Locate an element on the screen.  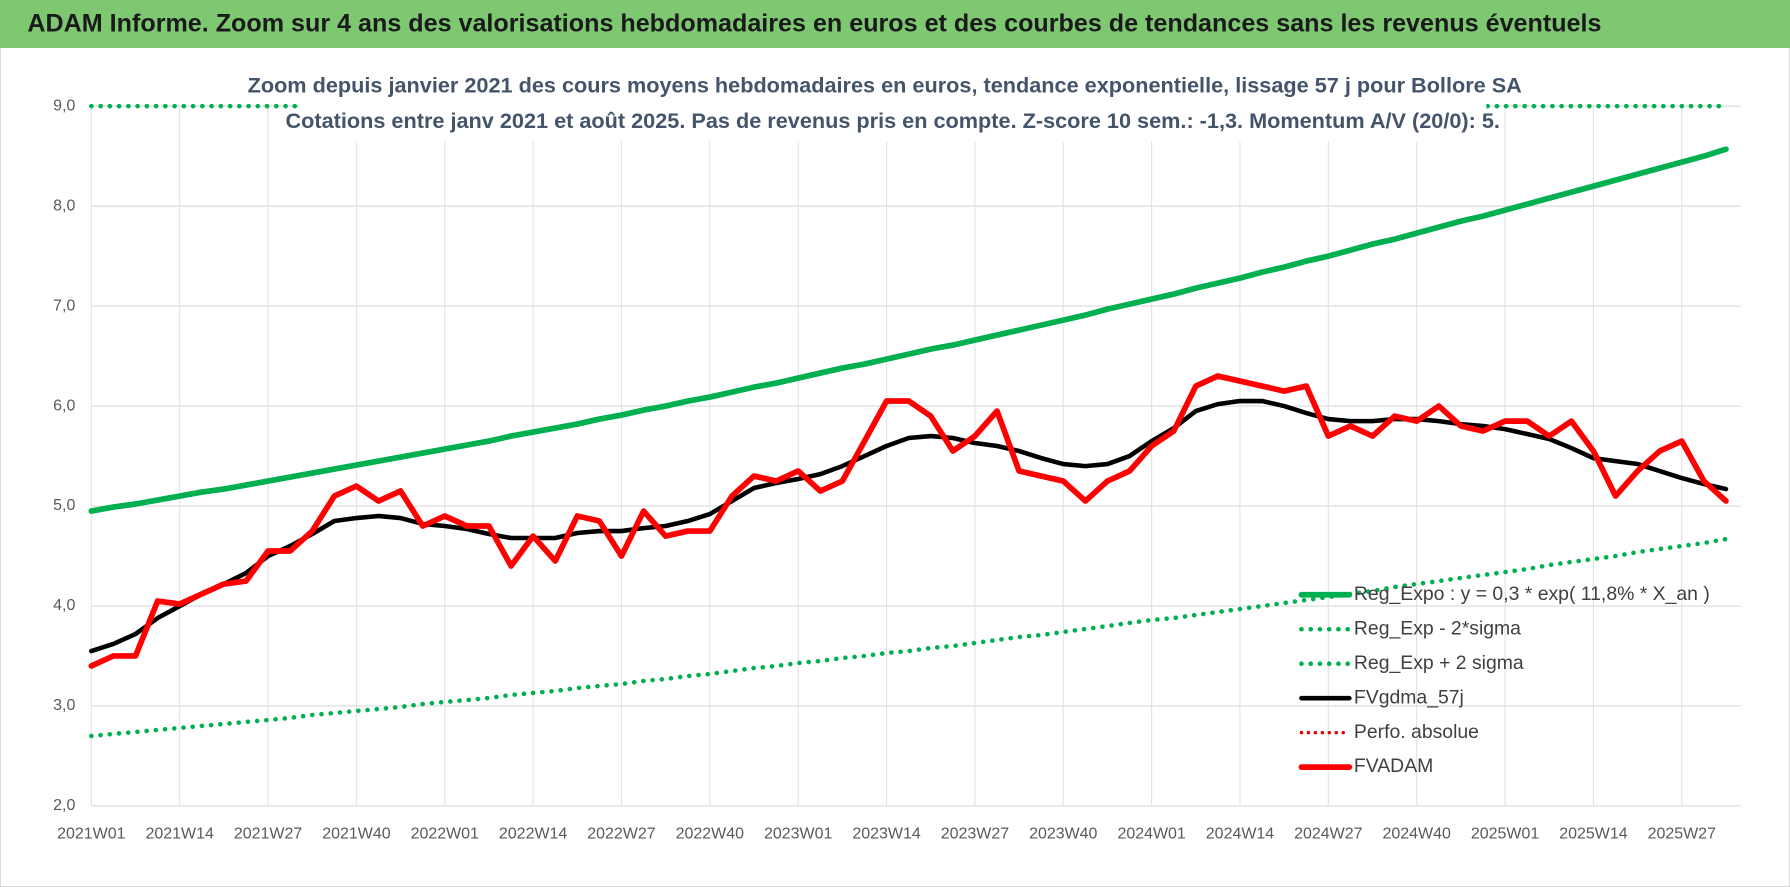
x-tick-label: 2025W14 is located at coordinates (1593, 834).